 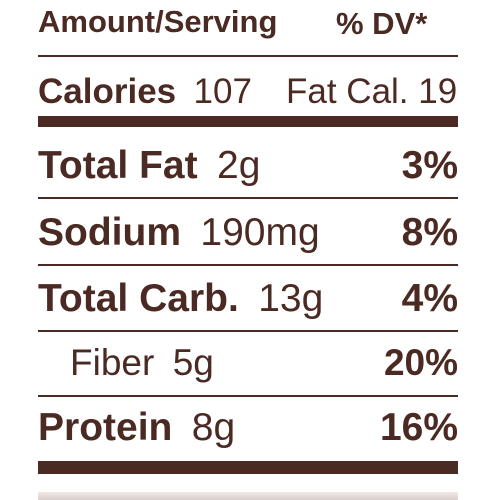 What do you see at coordinates (429, 165) in the screenshot?
I see `nutrient-dv: 3%` at bounding box center [429, 165].